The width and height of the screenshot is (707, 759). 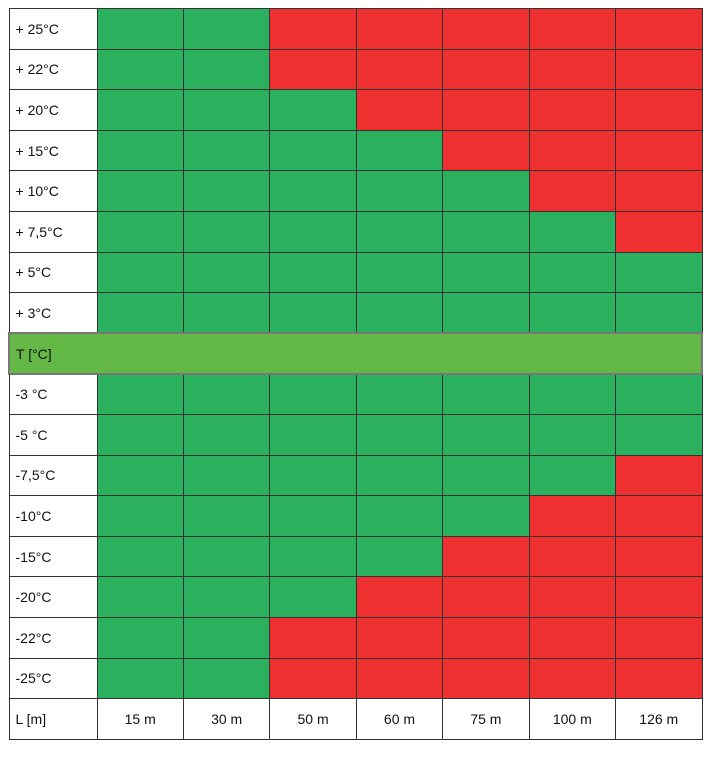 I want to click on row: -3 °C, so click(x=355, y=394).